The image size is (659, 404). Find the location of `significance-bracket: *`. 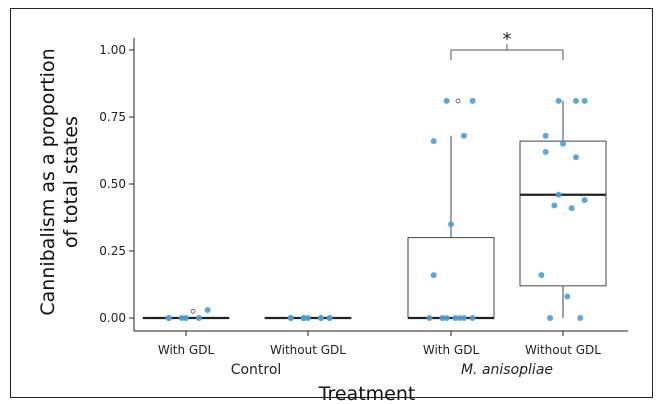

significance-bracket: * is located at coordinates (507, 44).